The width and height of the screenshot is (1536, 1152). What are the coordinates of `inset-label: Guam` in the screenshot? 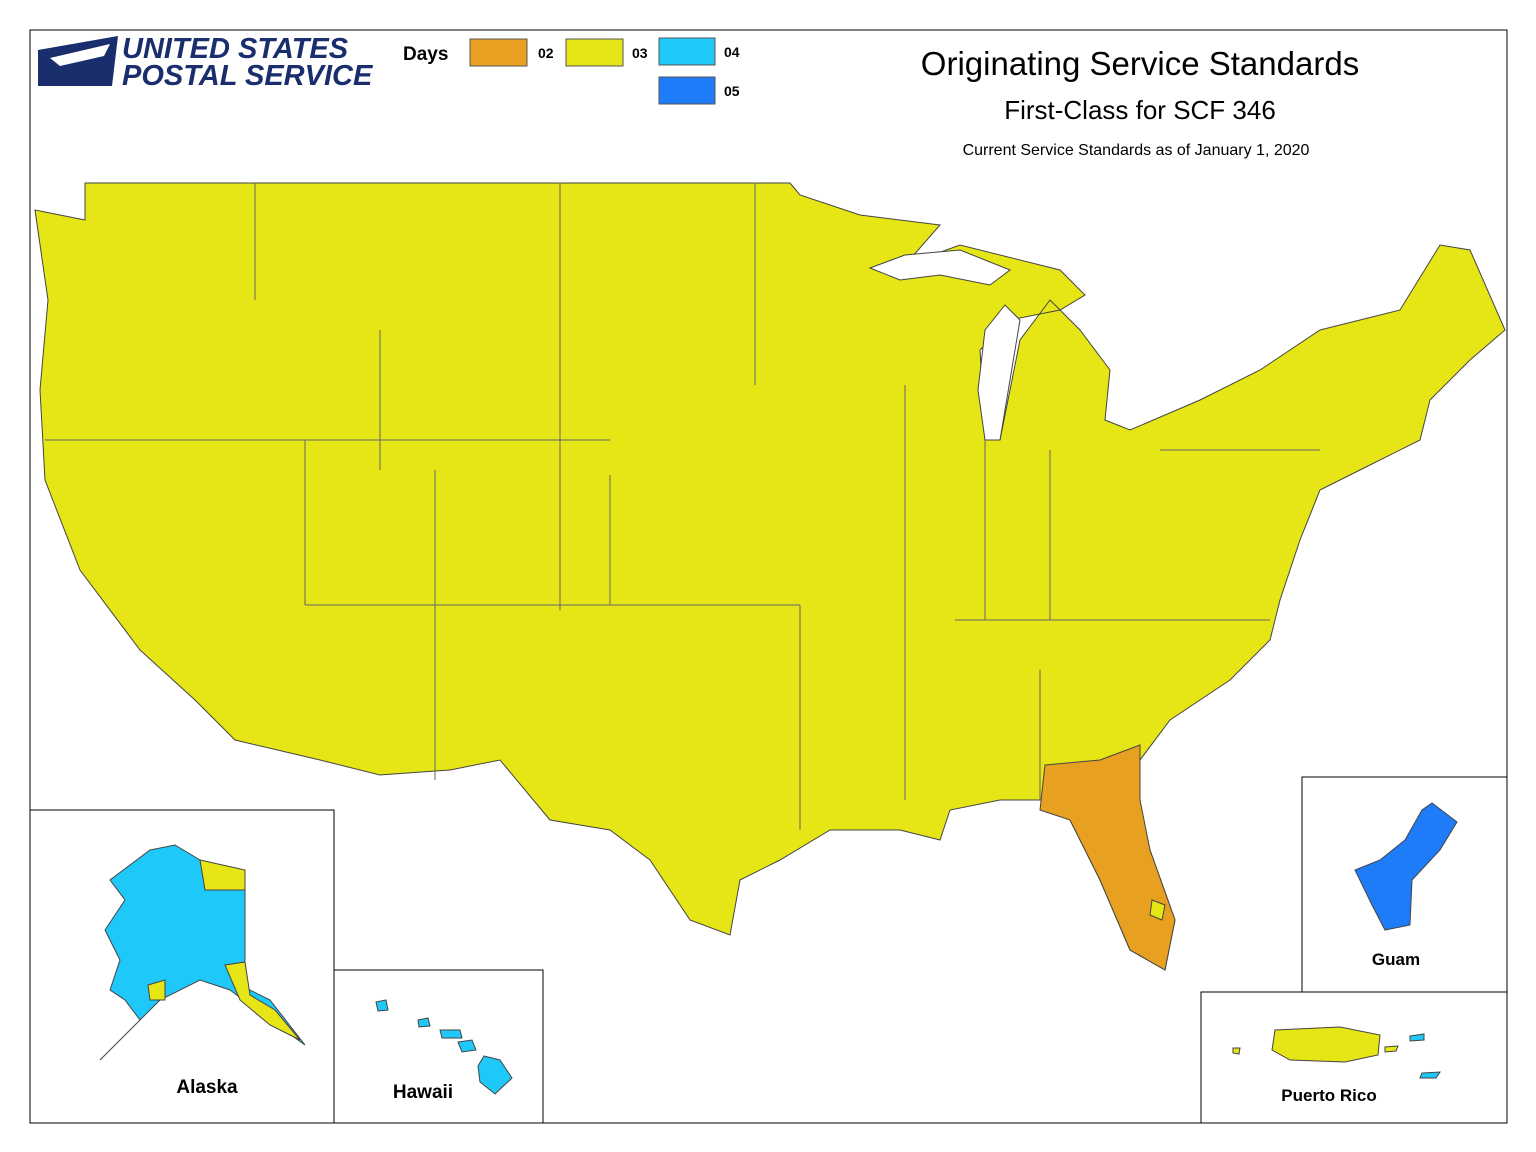 It's located at (1396, 959).